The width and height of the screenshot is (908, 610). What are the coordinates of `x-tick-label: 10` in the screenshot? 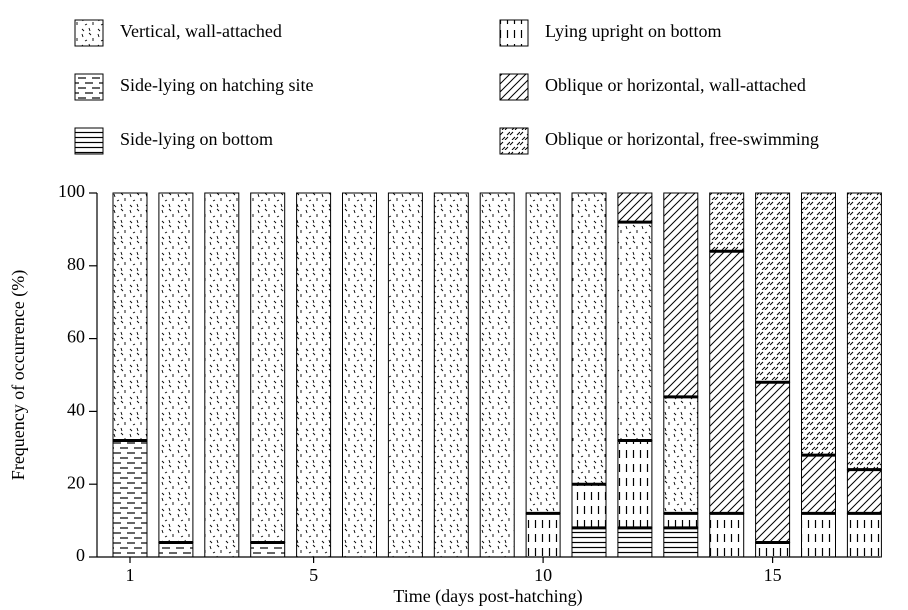 It's located at (543, 575).